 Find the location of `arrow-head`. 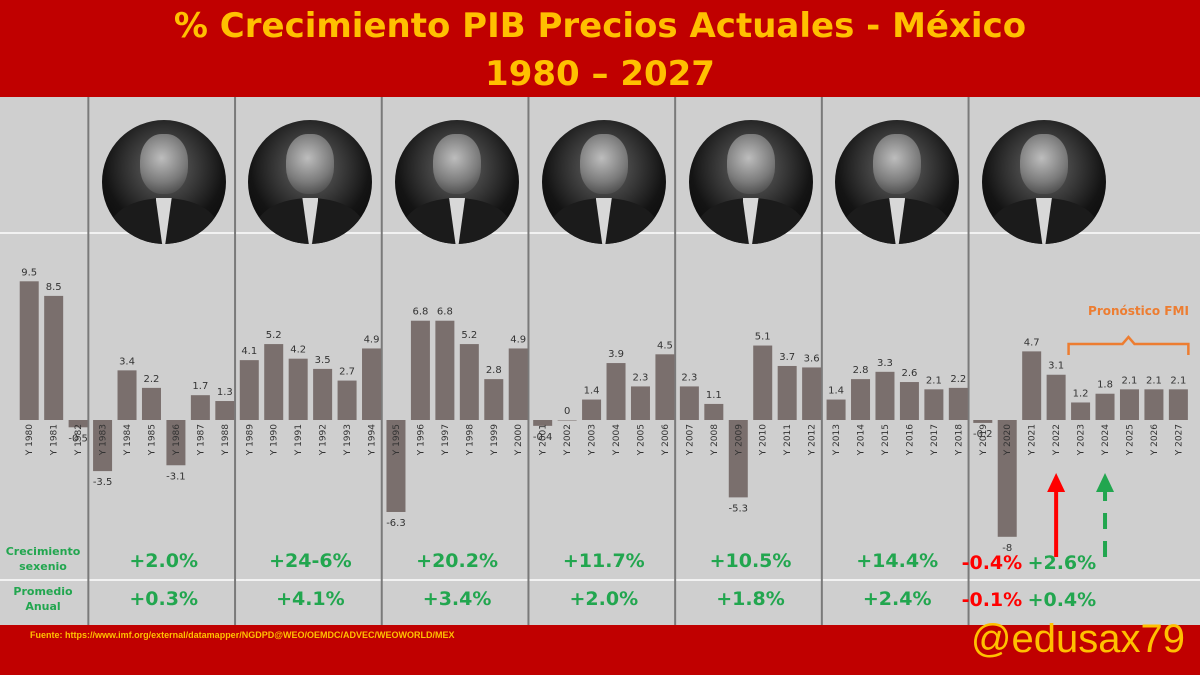

arrow-head is located at coordinates (1056, 482).